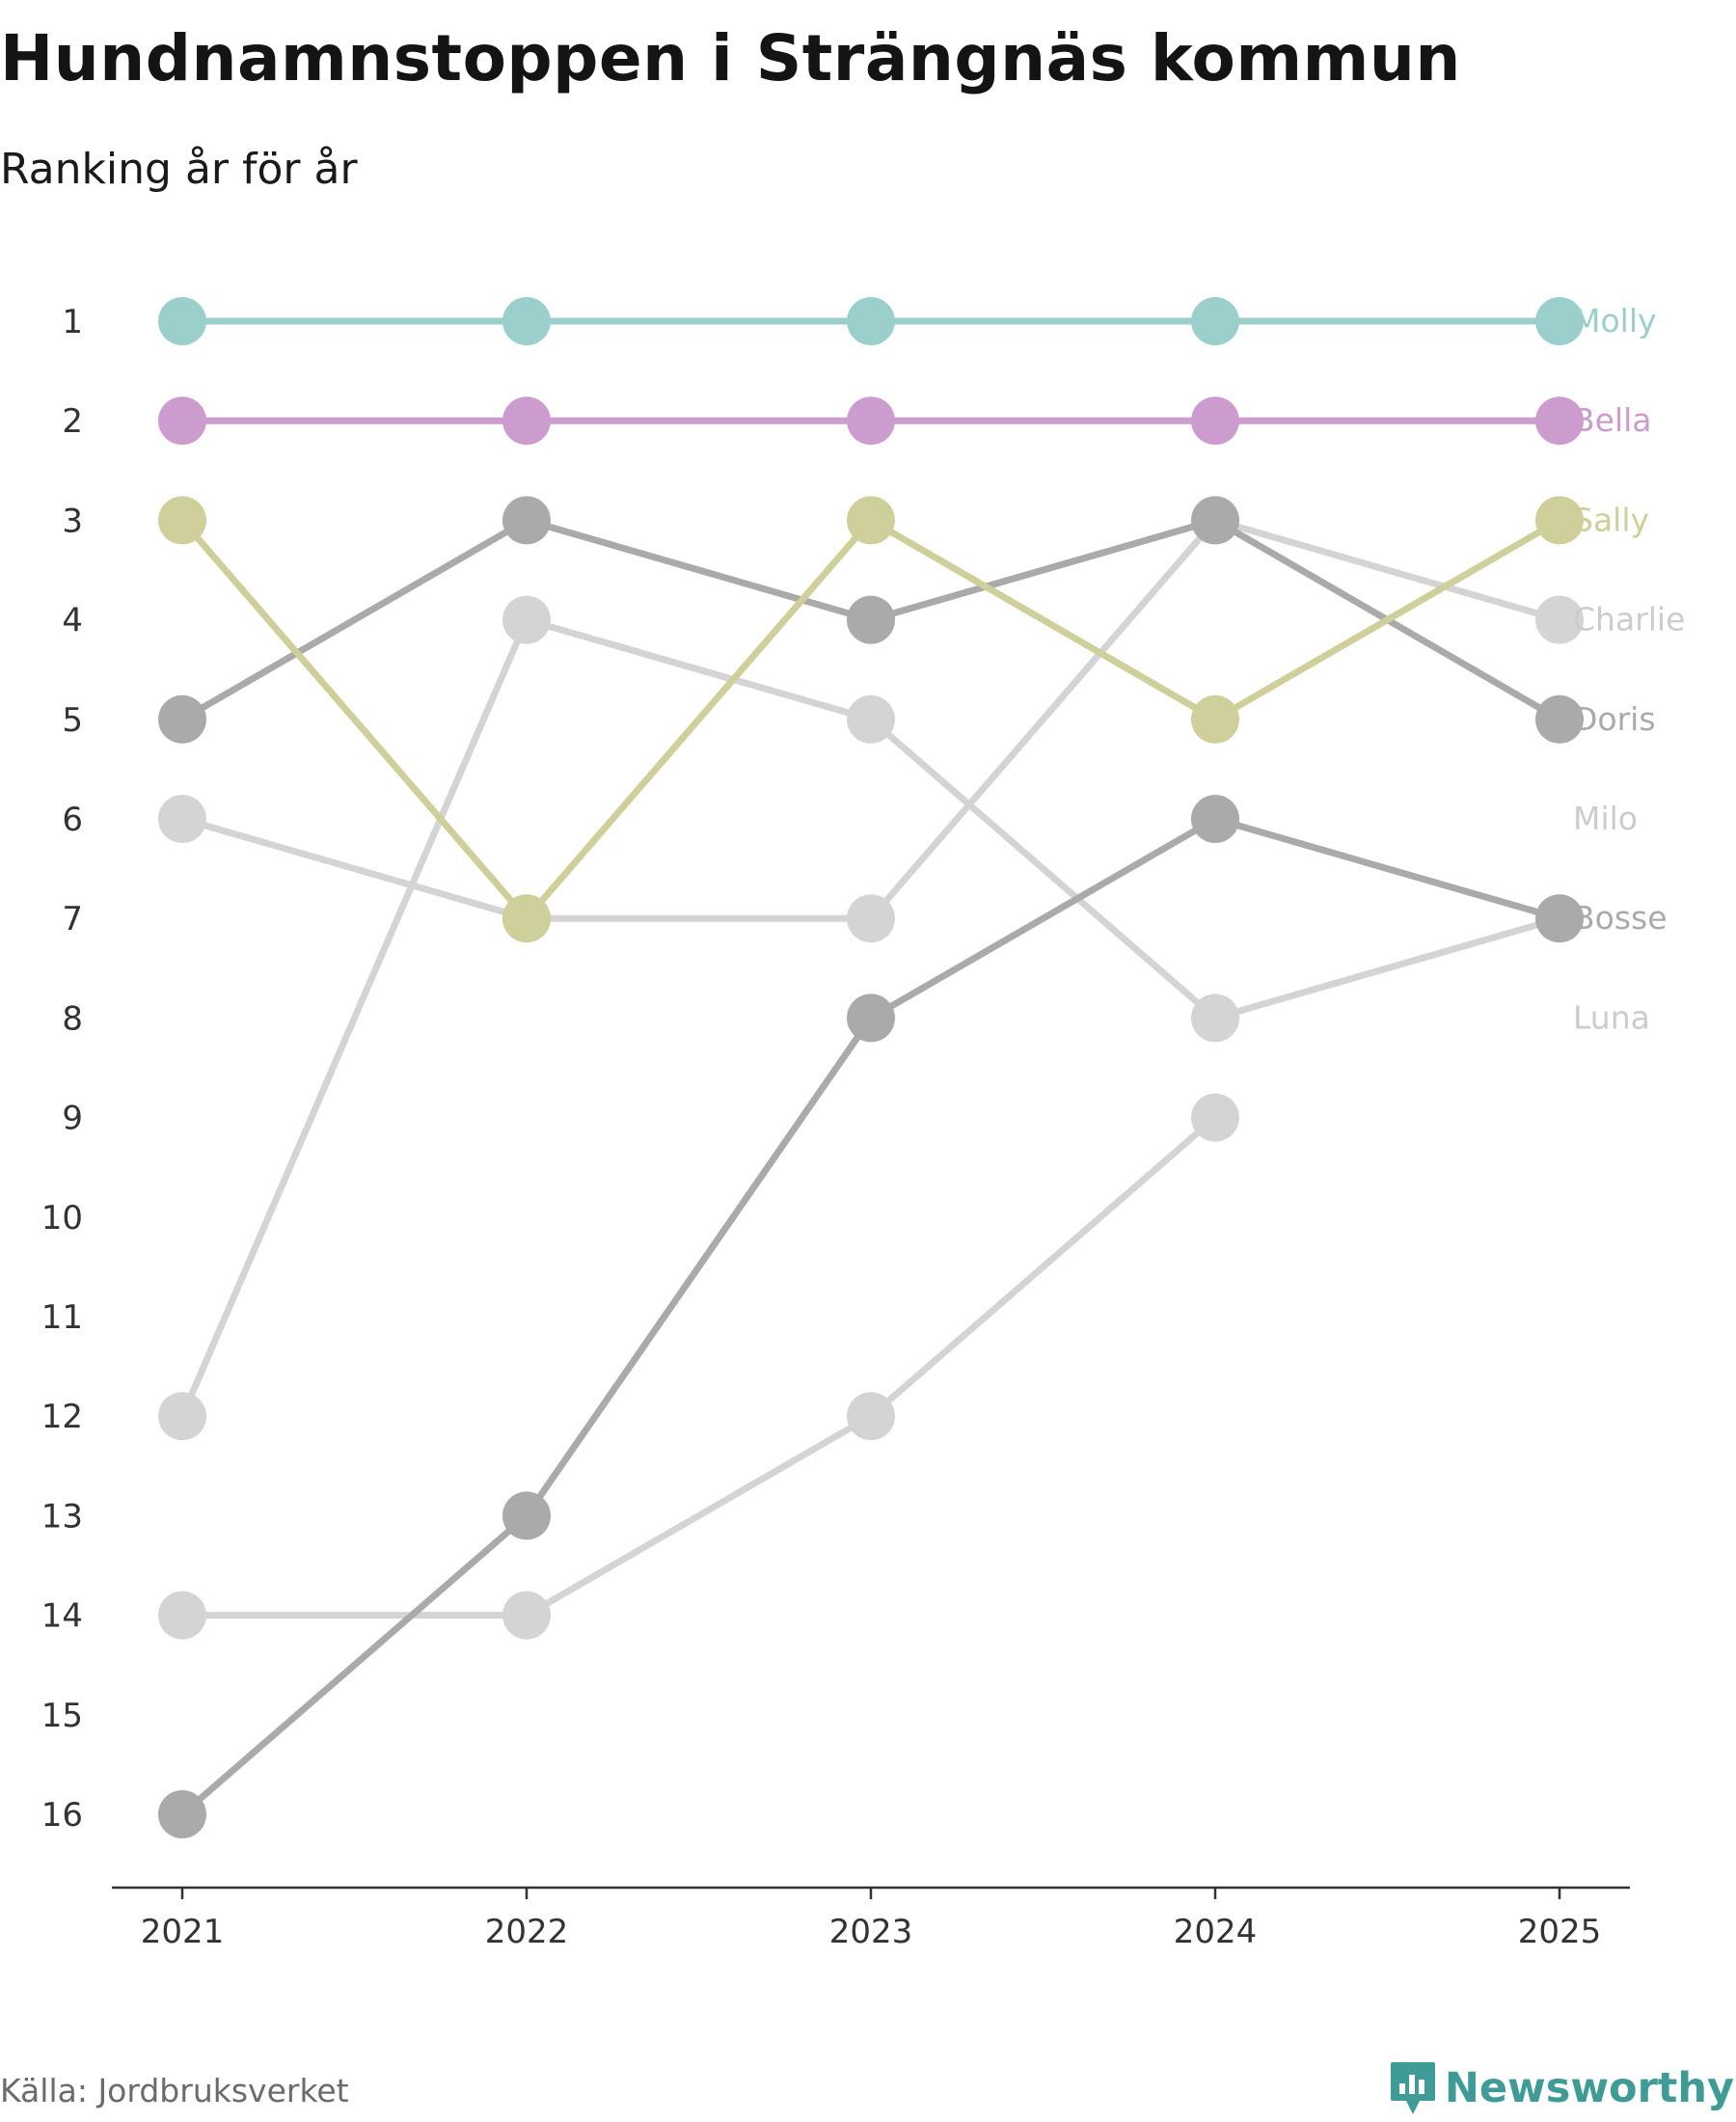 The width and height of the screenshot is (1736, 2122). What do you see at coordinates (1612, 420) in the screenshot?
I see `series-label-bella: Bella` at bounding box center [1612, 420].